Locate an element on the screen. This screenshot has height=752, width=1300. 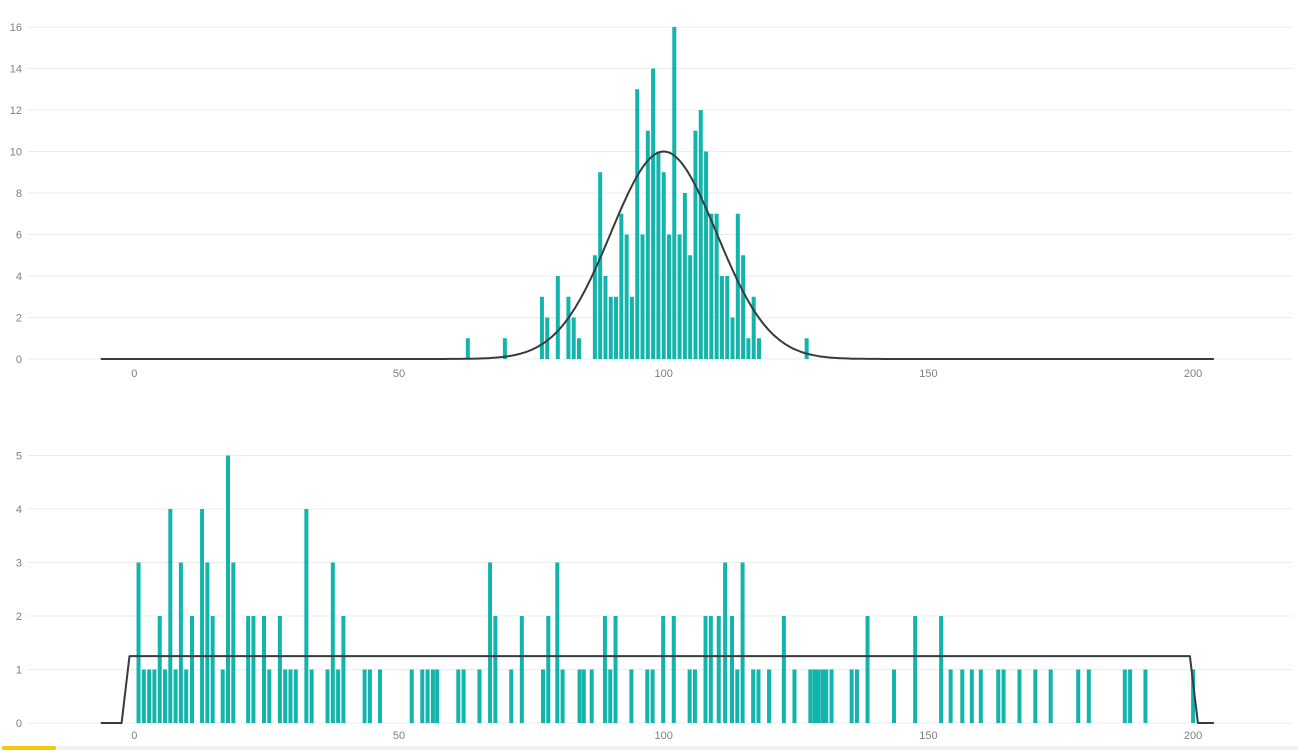
horizontal-scrollbar-thumb is located at coordinates (29, 748).